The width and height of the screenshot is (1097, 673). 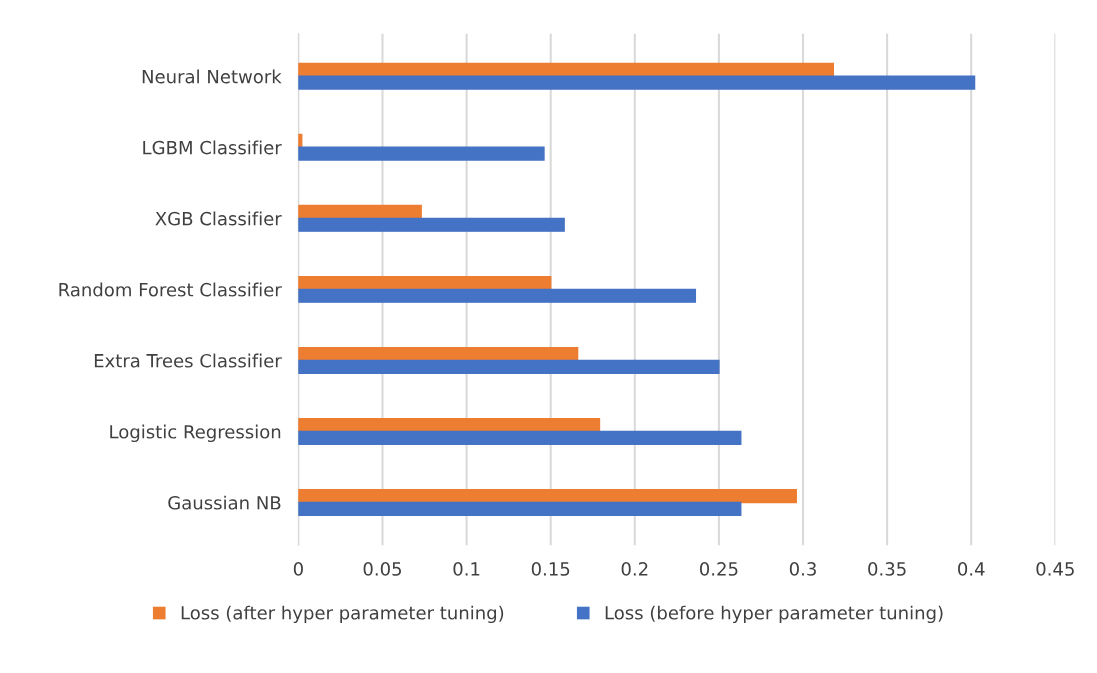 I want to click on y-tick-label: Random Forest Classifier, so click(x=170, y=289).